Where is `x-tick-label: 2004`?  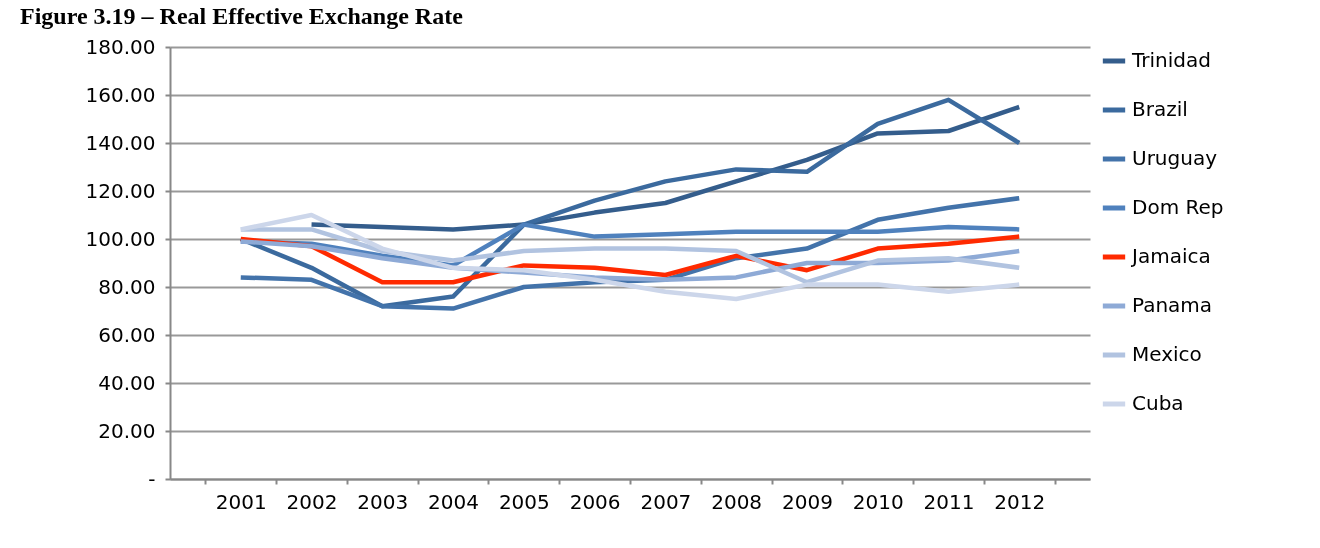
x-tick-label: 2004 is located at coordinates (454, 501).